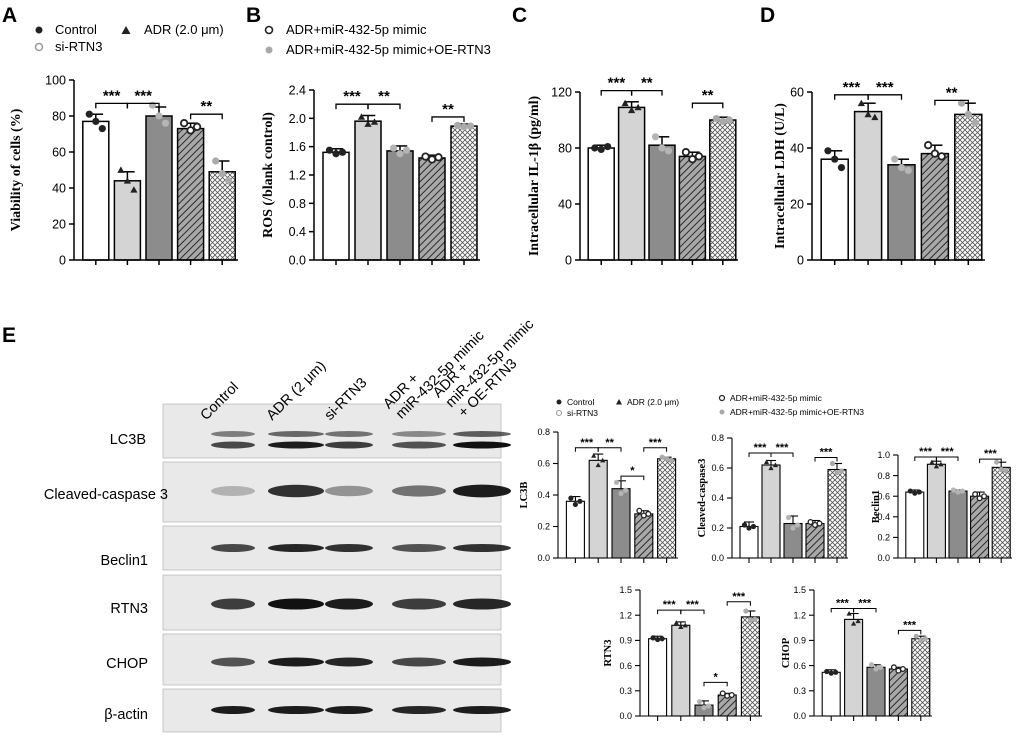 This screenshot has width=1020, height=736. What do you see at coordinates (883, 476) in the screenshot?
I see `y-tick-label: 0.8` at bounding box center [883, 476].